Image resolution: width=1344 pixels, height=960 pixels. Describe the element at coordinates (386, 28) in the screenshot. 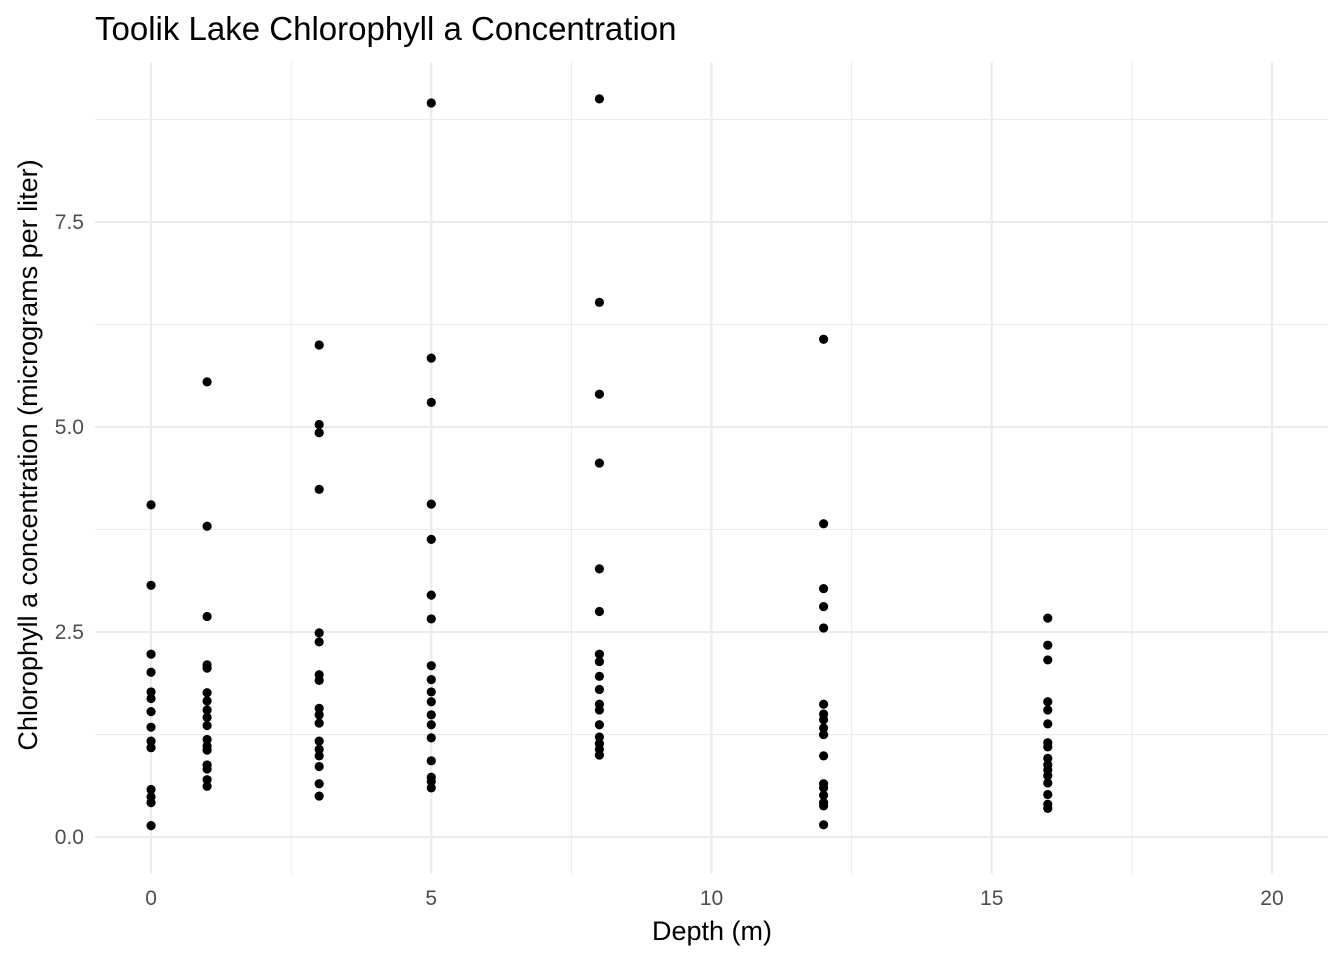

I see `chart-title: Toolik Lake Chlorophyll a Concentration` at that location.